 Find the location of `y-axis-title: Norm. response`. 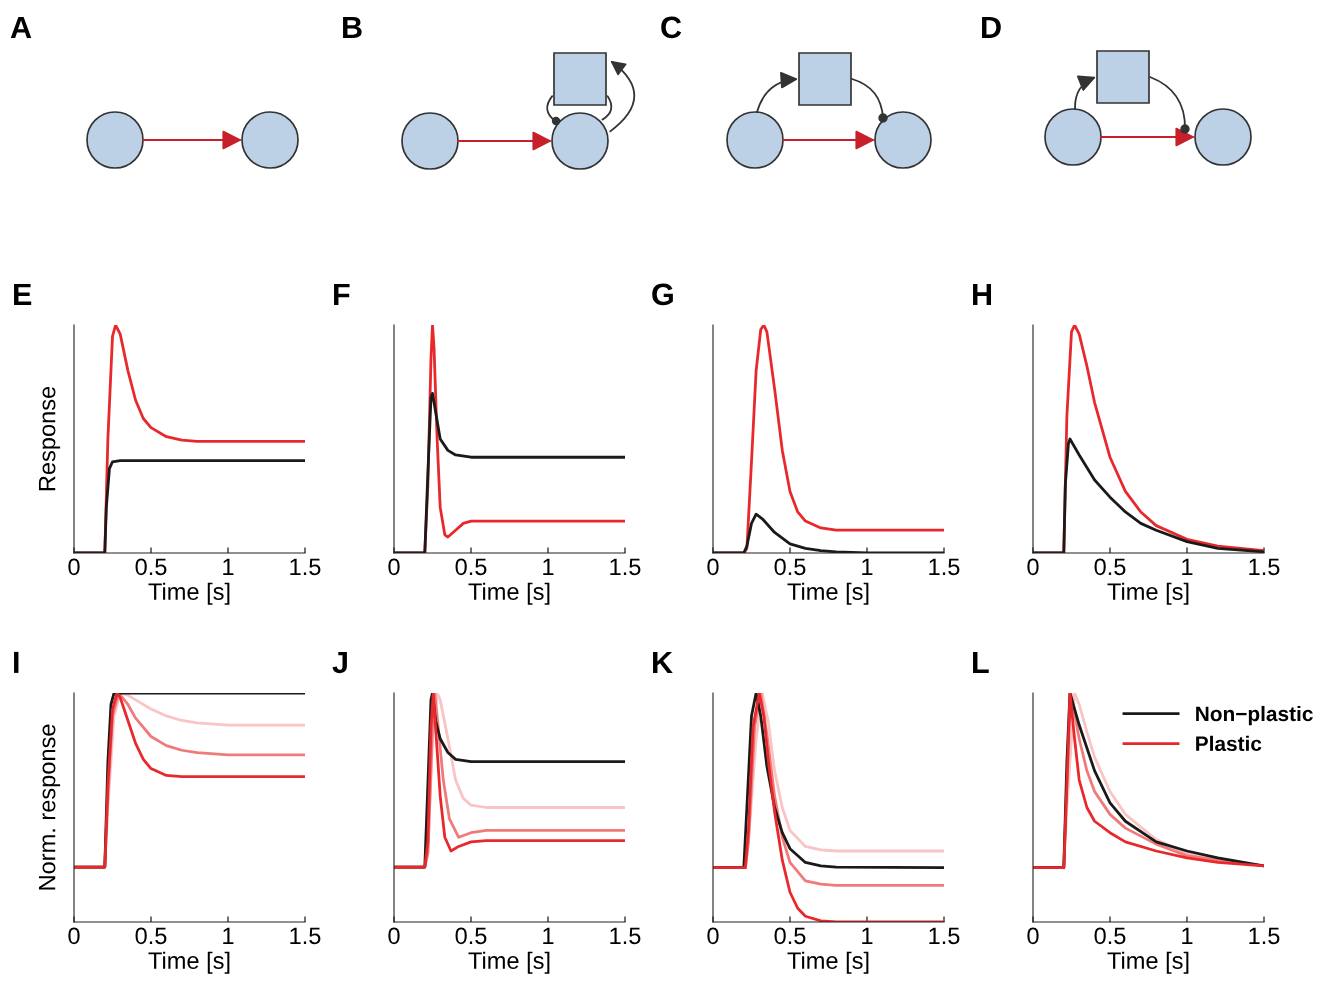

y-axis-title: Norm. response is located at coordinates (49, 807).